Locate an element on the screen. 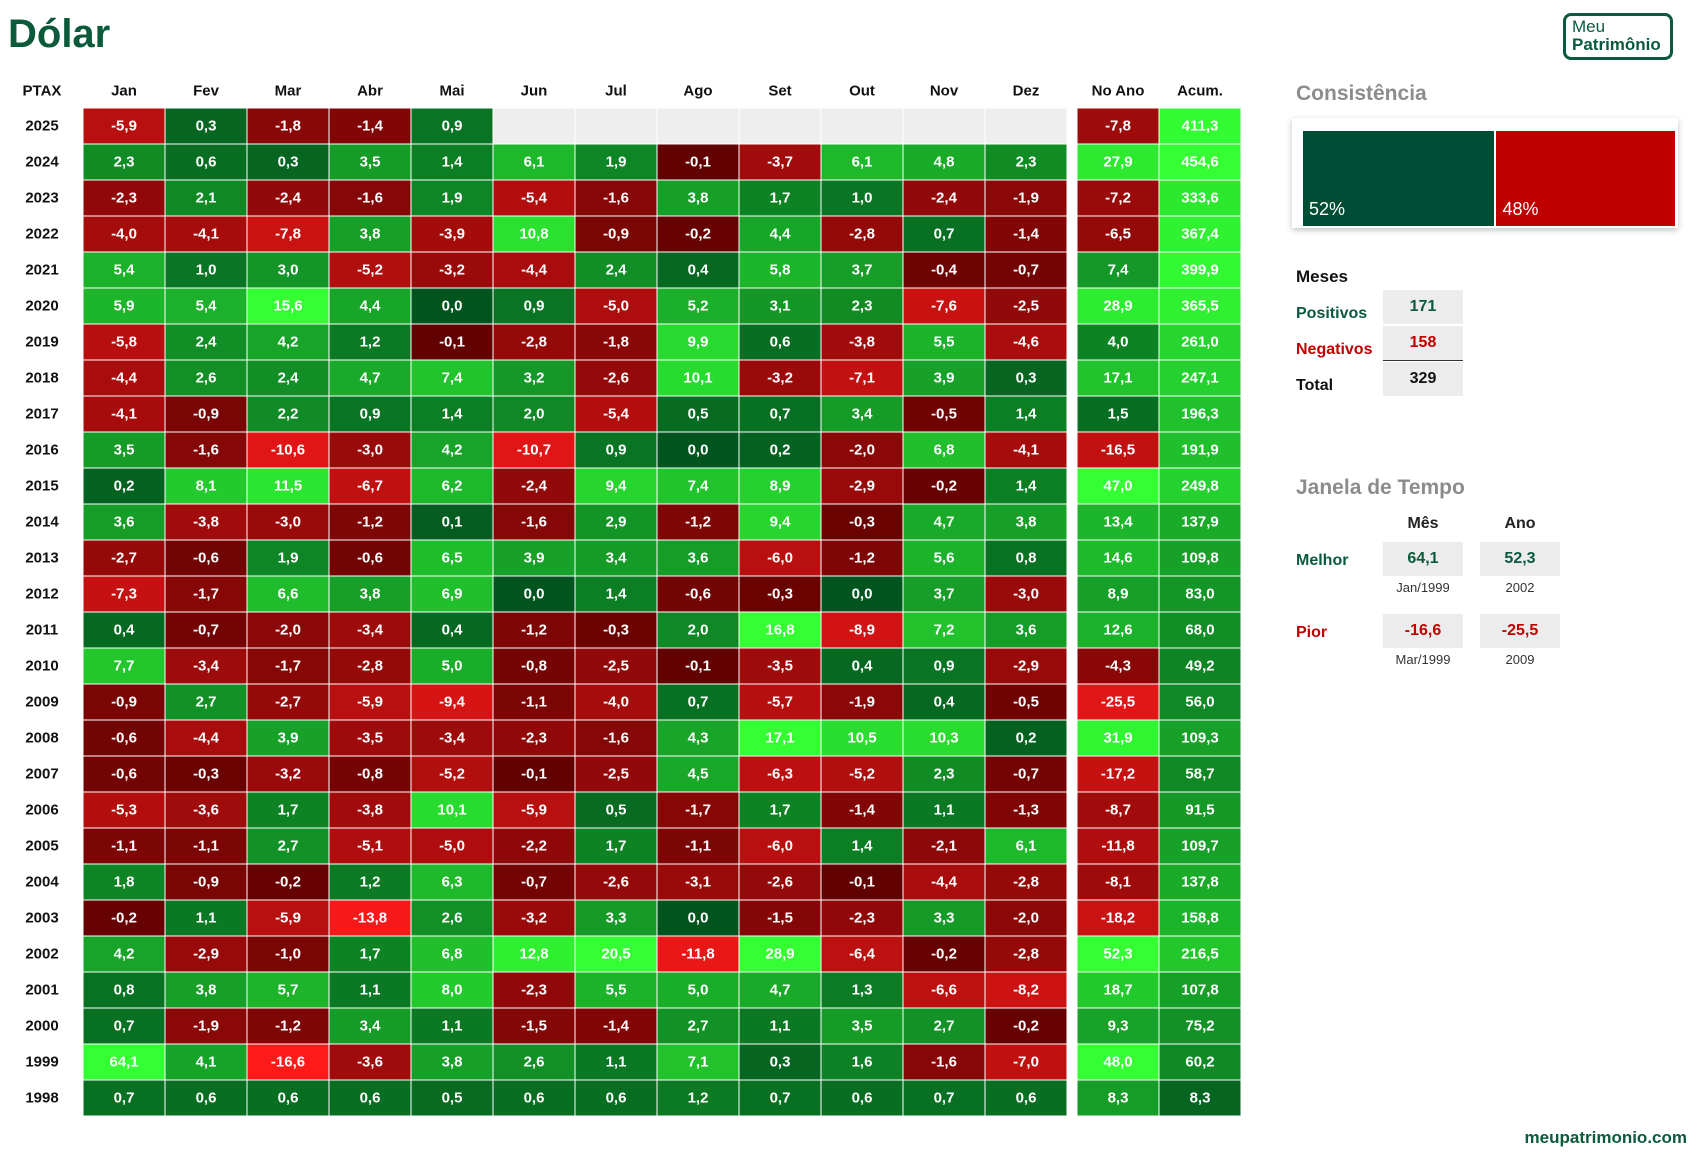  heatmap-cell-value: 6,5 is located at coordinates (452, 558).